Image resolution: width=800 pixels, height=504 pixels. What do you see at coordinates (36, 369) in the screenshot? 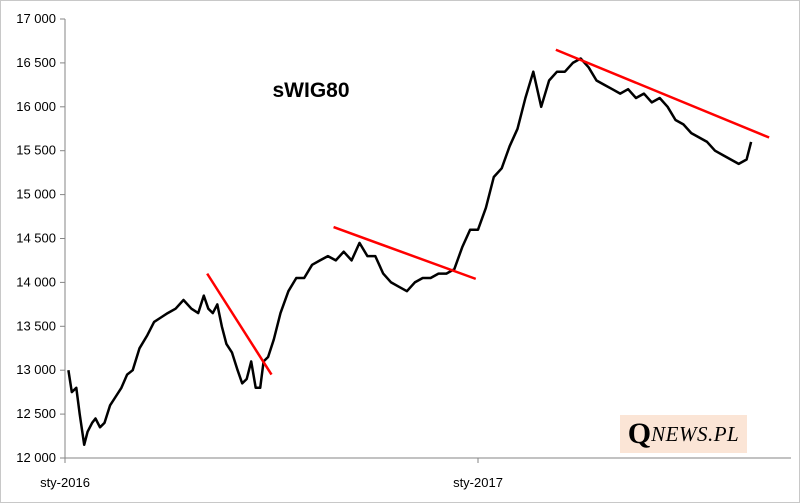
I see `y-tick-label: 13 000` at bounding box center [36, 369].